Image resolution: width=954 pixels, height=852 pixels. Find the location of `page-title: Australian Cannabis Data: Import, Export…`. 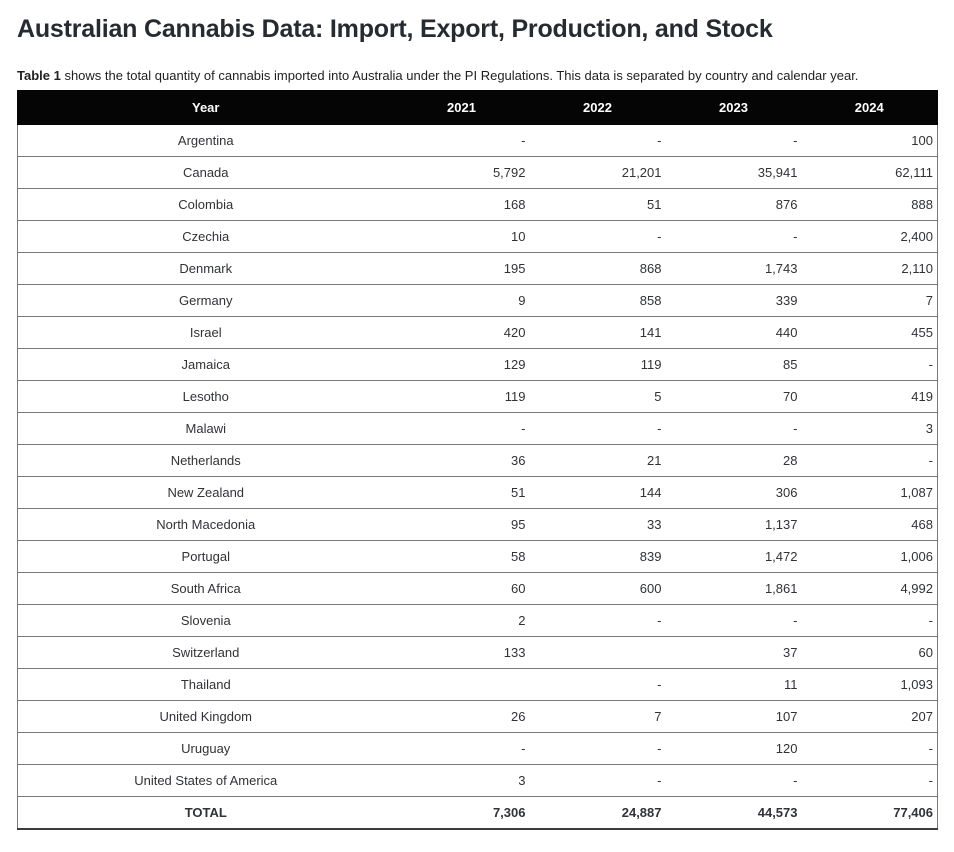

page-title: Australian Cannabis Data: Import, Export… is located at coordinates (395, 29).